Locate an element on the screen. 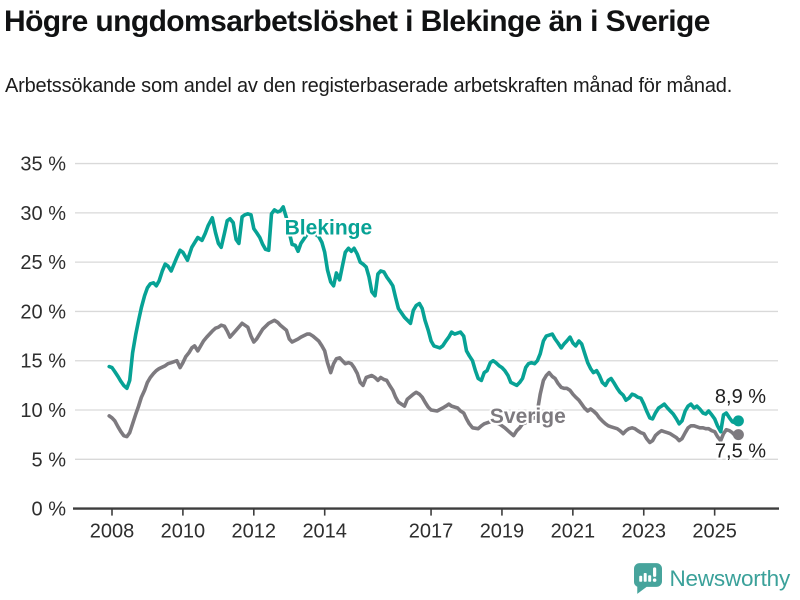  x-tick-label: 2014 is located at coordinates (324, 532).